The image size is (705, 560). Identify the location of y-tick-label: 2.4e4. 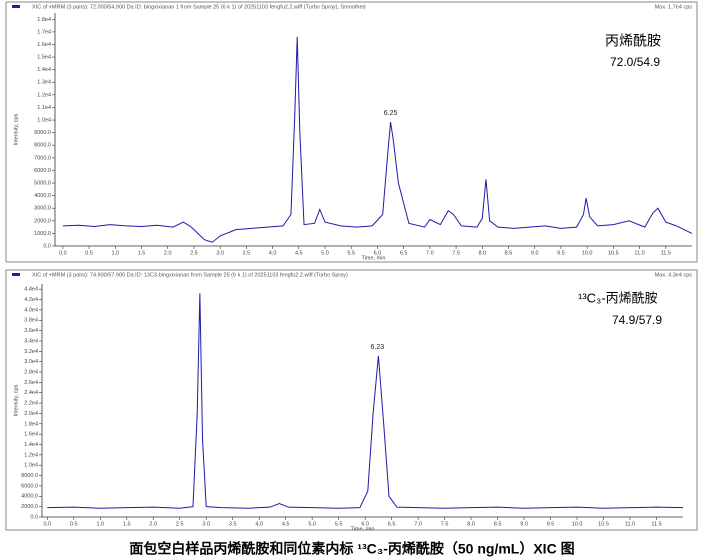
(31, 393).